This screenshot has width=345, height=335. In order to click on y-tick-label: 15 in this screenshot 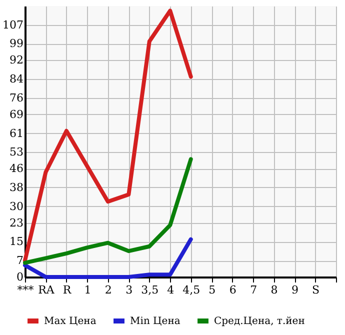, I will do `click(17, 241)`.